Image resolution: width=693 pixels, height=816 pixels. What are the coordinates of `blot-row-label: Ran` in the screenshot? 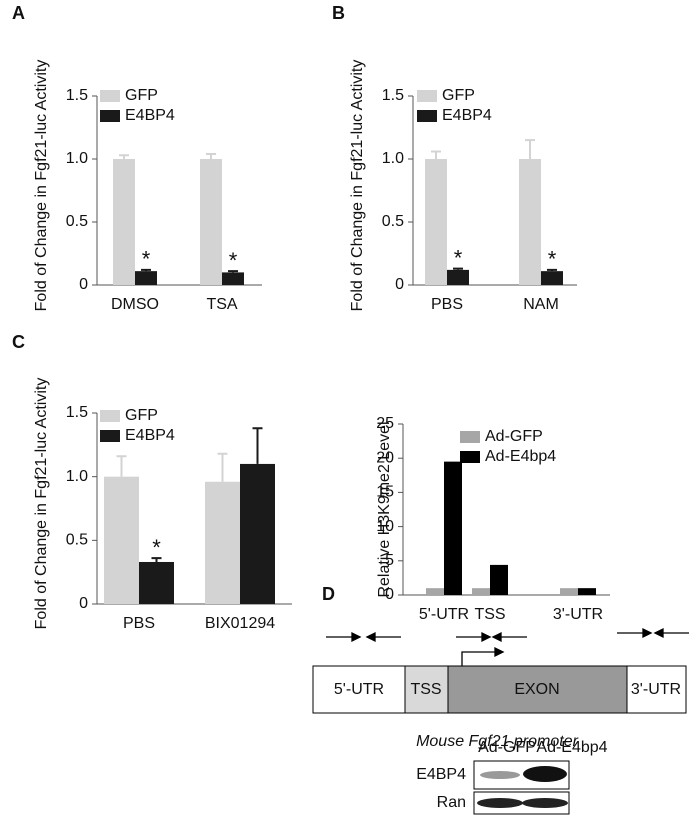 It's located at (451, 802).